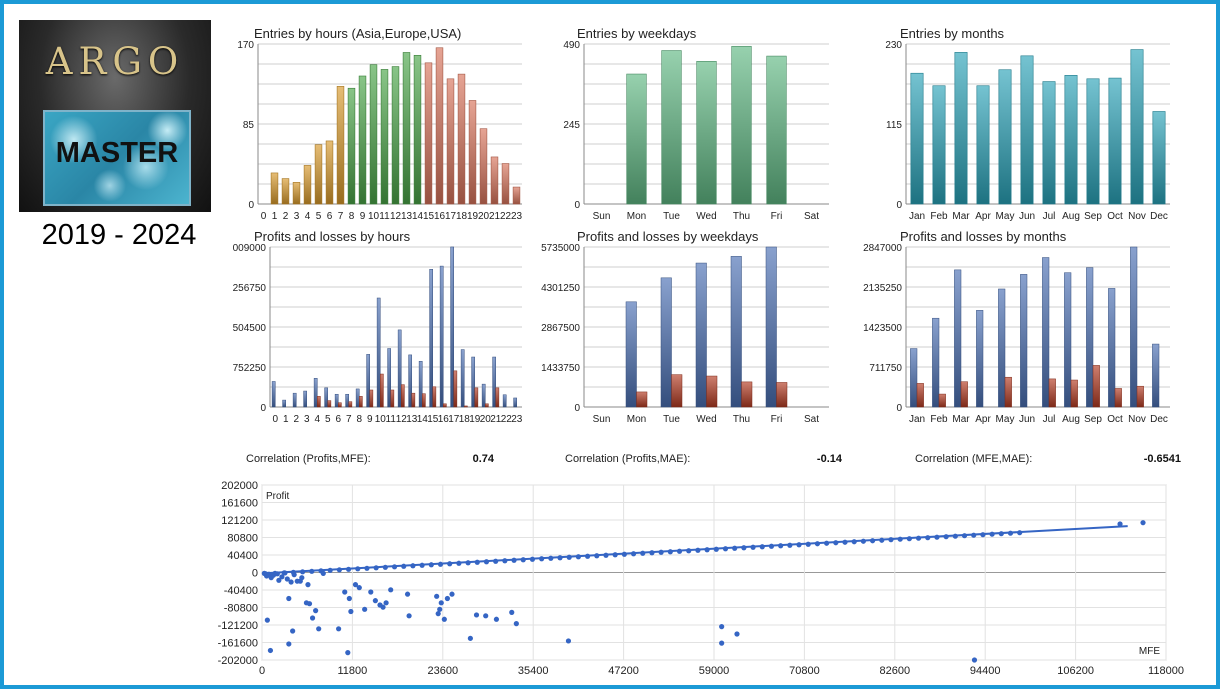 The image size is (1220, 693). Describe the element at coordinates (391, 419) in the screenshot. I see `x-tick-label: 11` at that location.